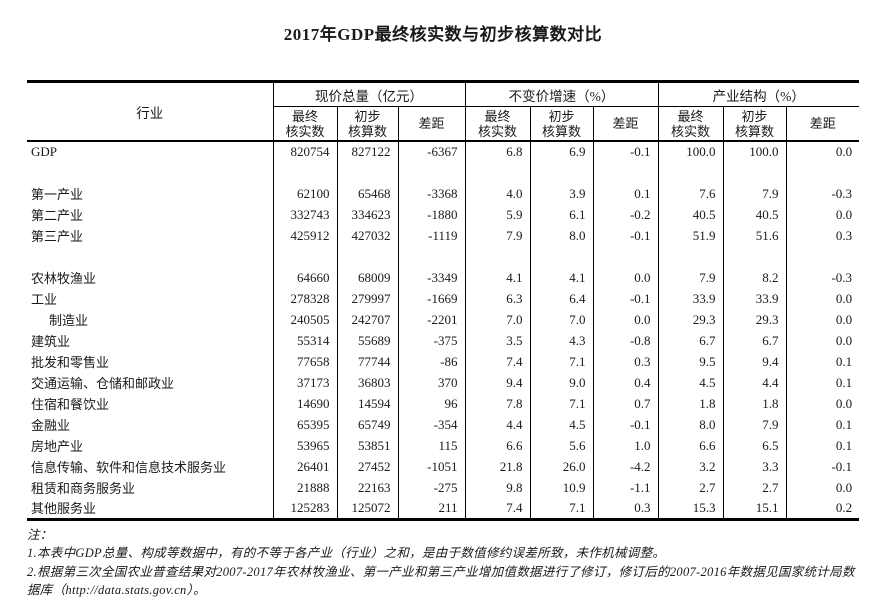 This screenshot has width=886, height=615. What do you see at coordinates (443, 193) in the screenshot?
I see `table-row: 第一产业 62100 65468 -3368 4.0 3.9 0.1 7.6 7.9 -0.3` at bounding box center [443, 193].